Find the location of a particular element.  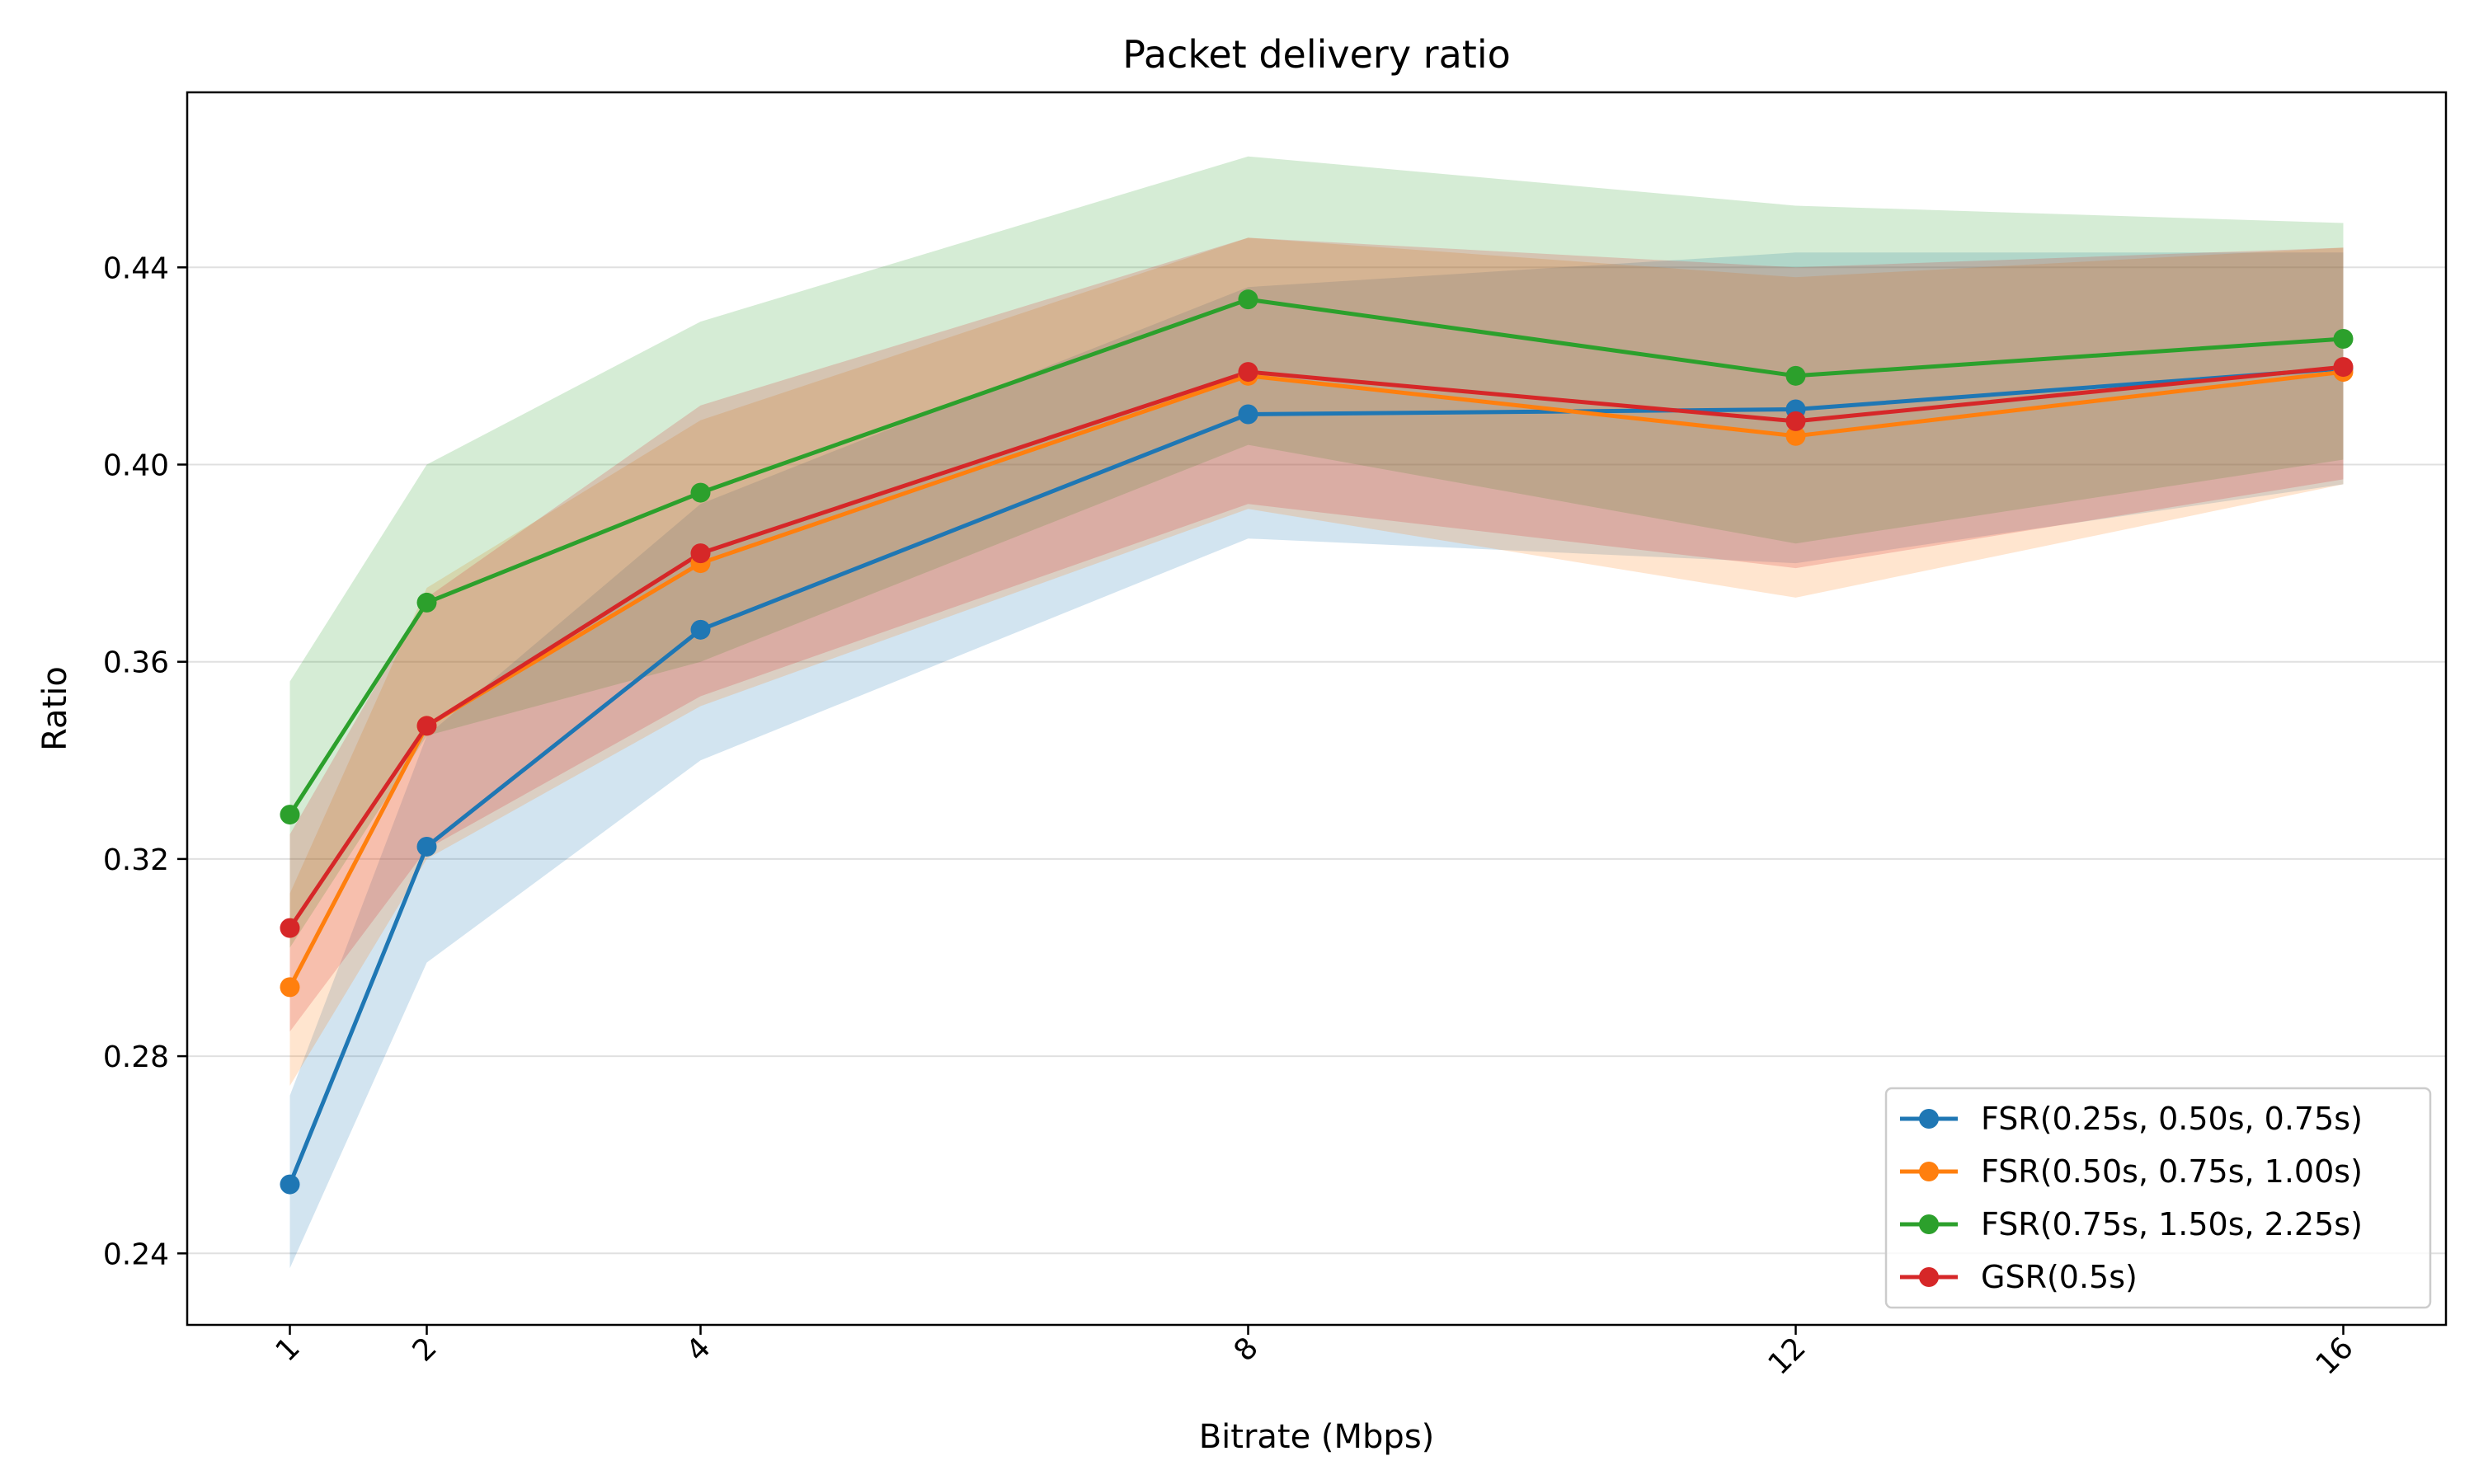

legend-label: GSR(0.5s) is located at coordinates (2059, 1277).